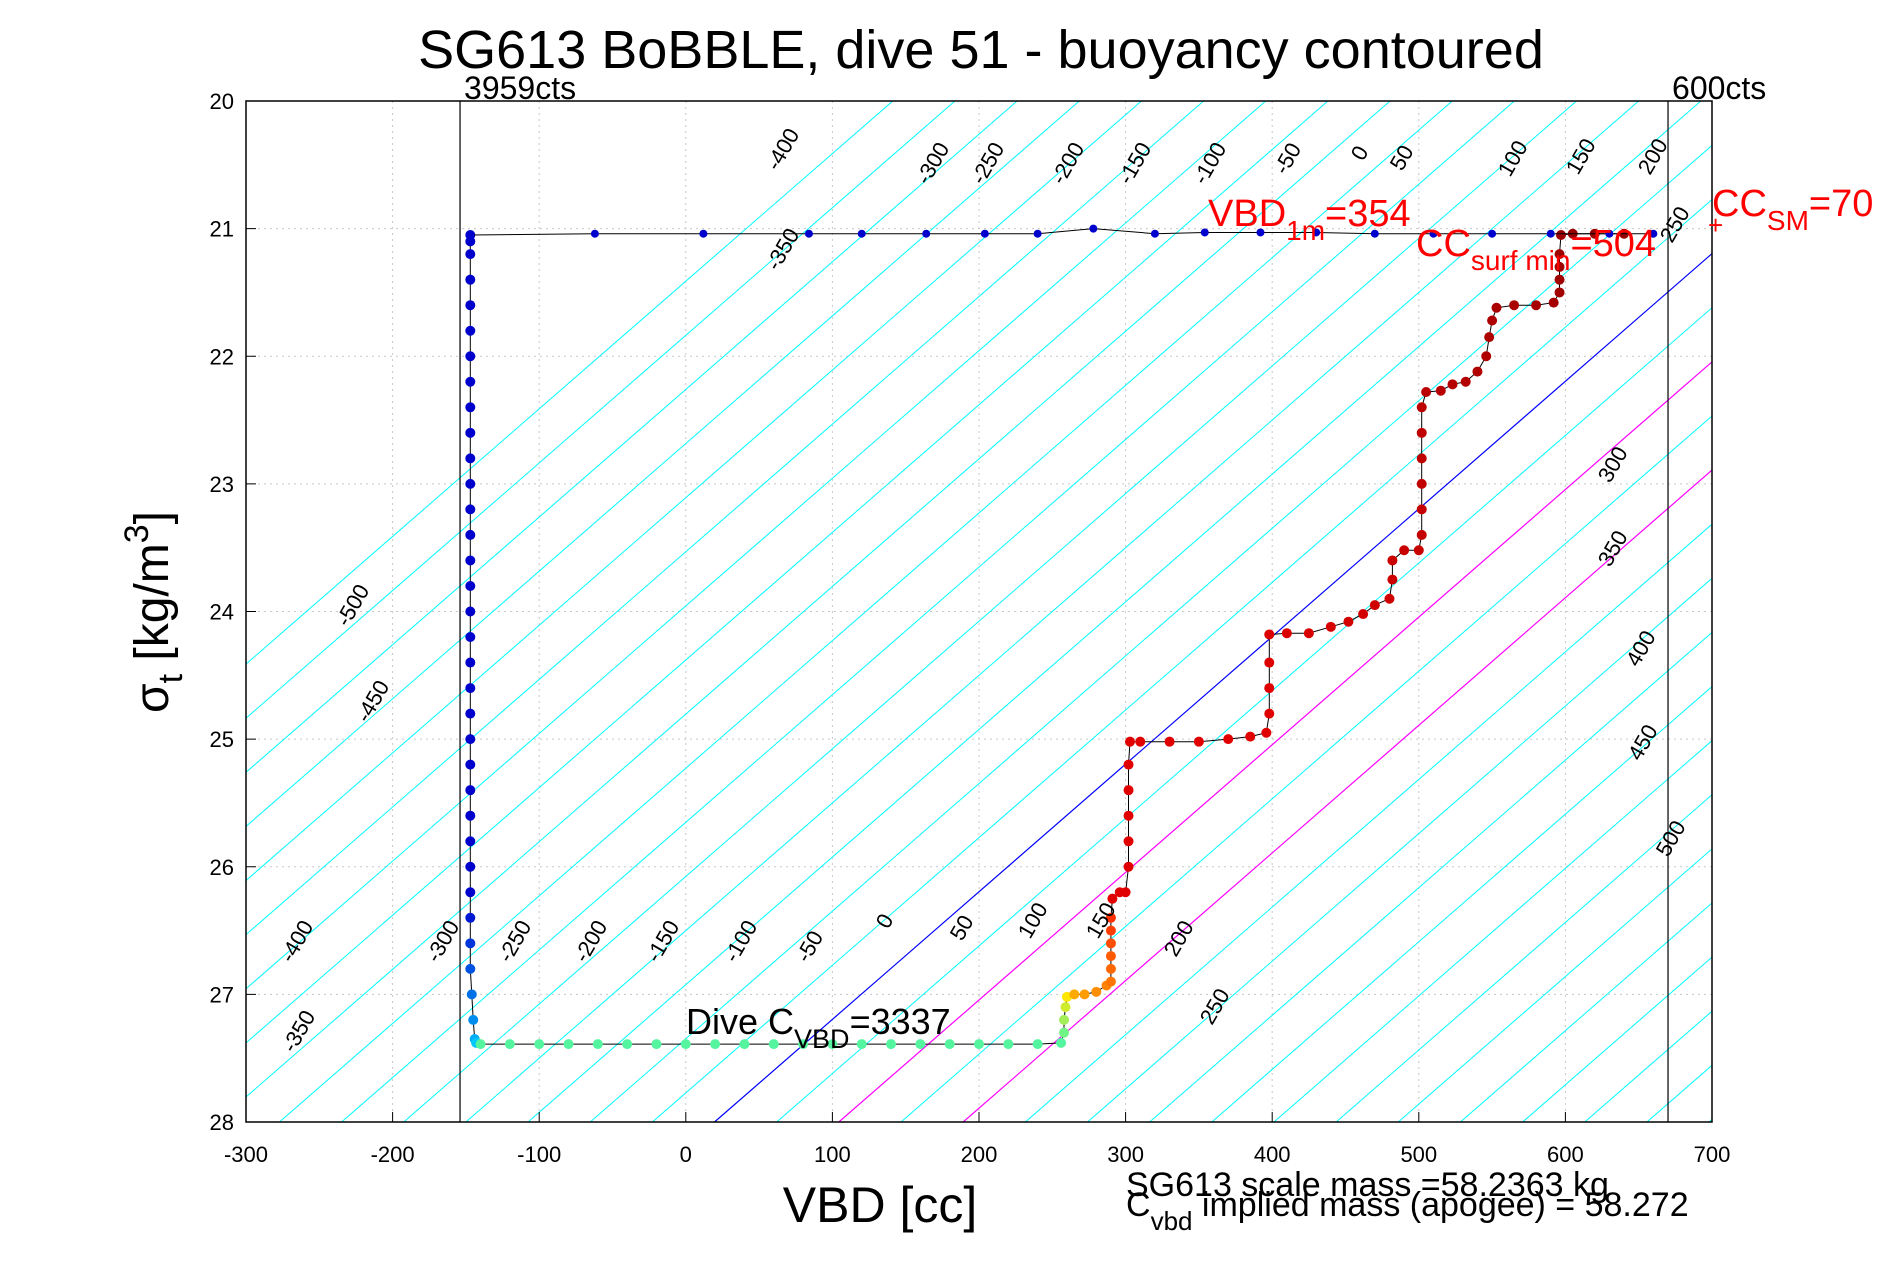 The width and height of the screenshot is (1891, 1262). I want to click on x-tick-label: 700, so click(1712, 1154).